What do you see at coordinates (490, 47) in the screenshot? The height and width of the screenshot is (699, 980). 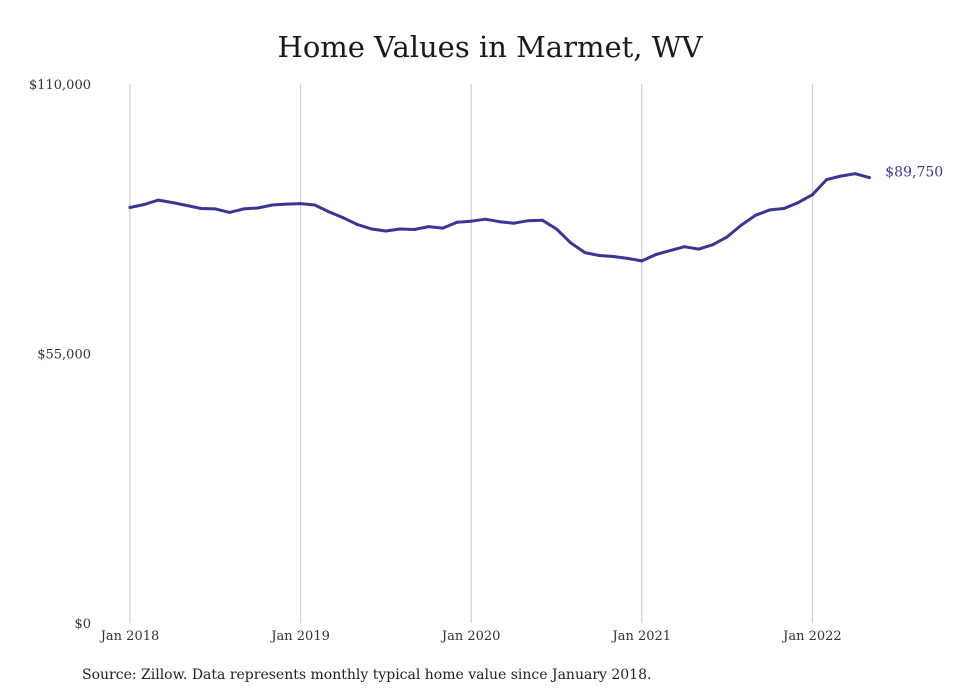 I see `chart-title: Home Values in Marmet, WV` at bounding box center [490, 47].